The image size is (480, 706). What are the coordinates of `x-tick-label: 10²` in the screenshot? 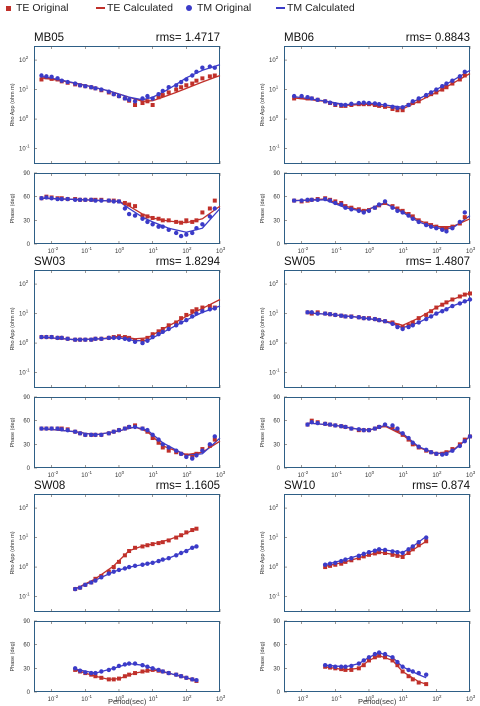 It's located at (437, 698).